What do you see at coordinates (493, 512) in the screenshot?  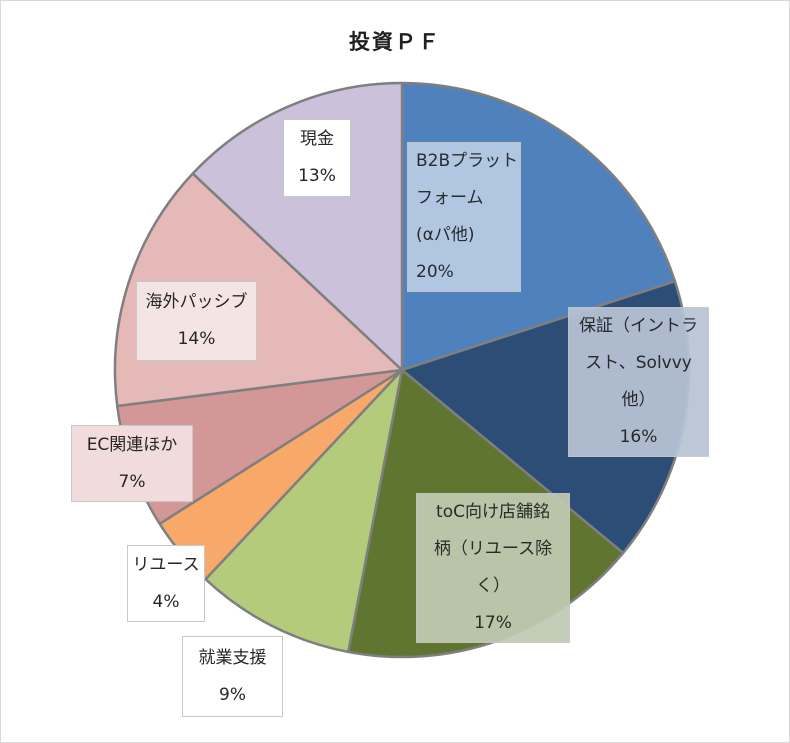 I see `slice-label-line: toC向け店舗銘` at bounding box center [493, 512].